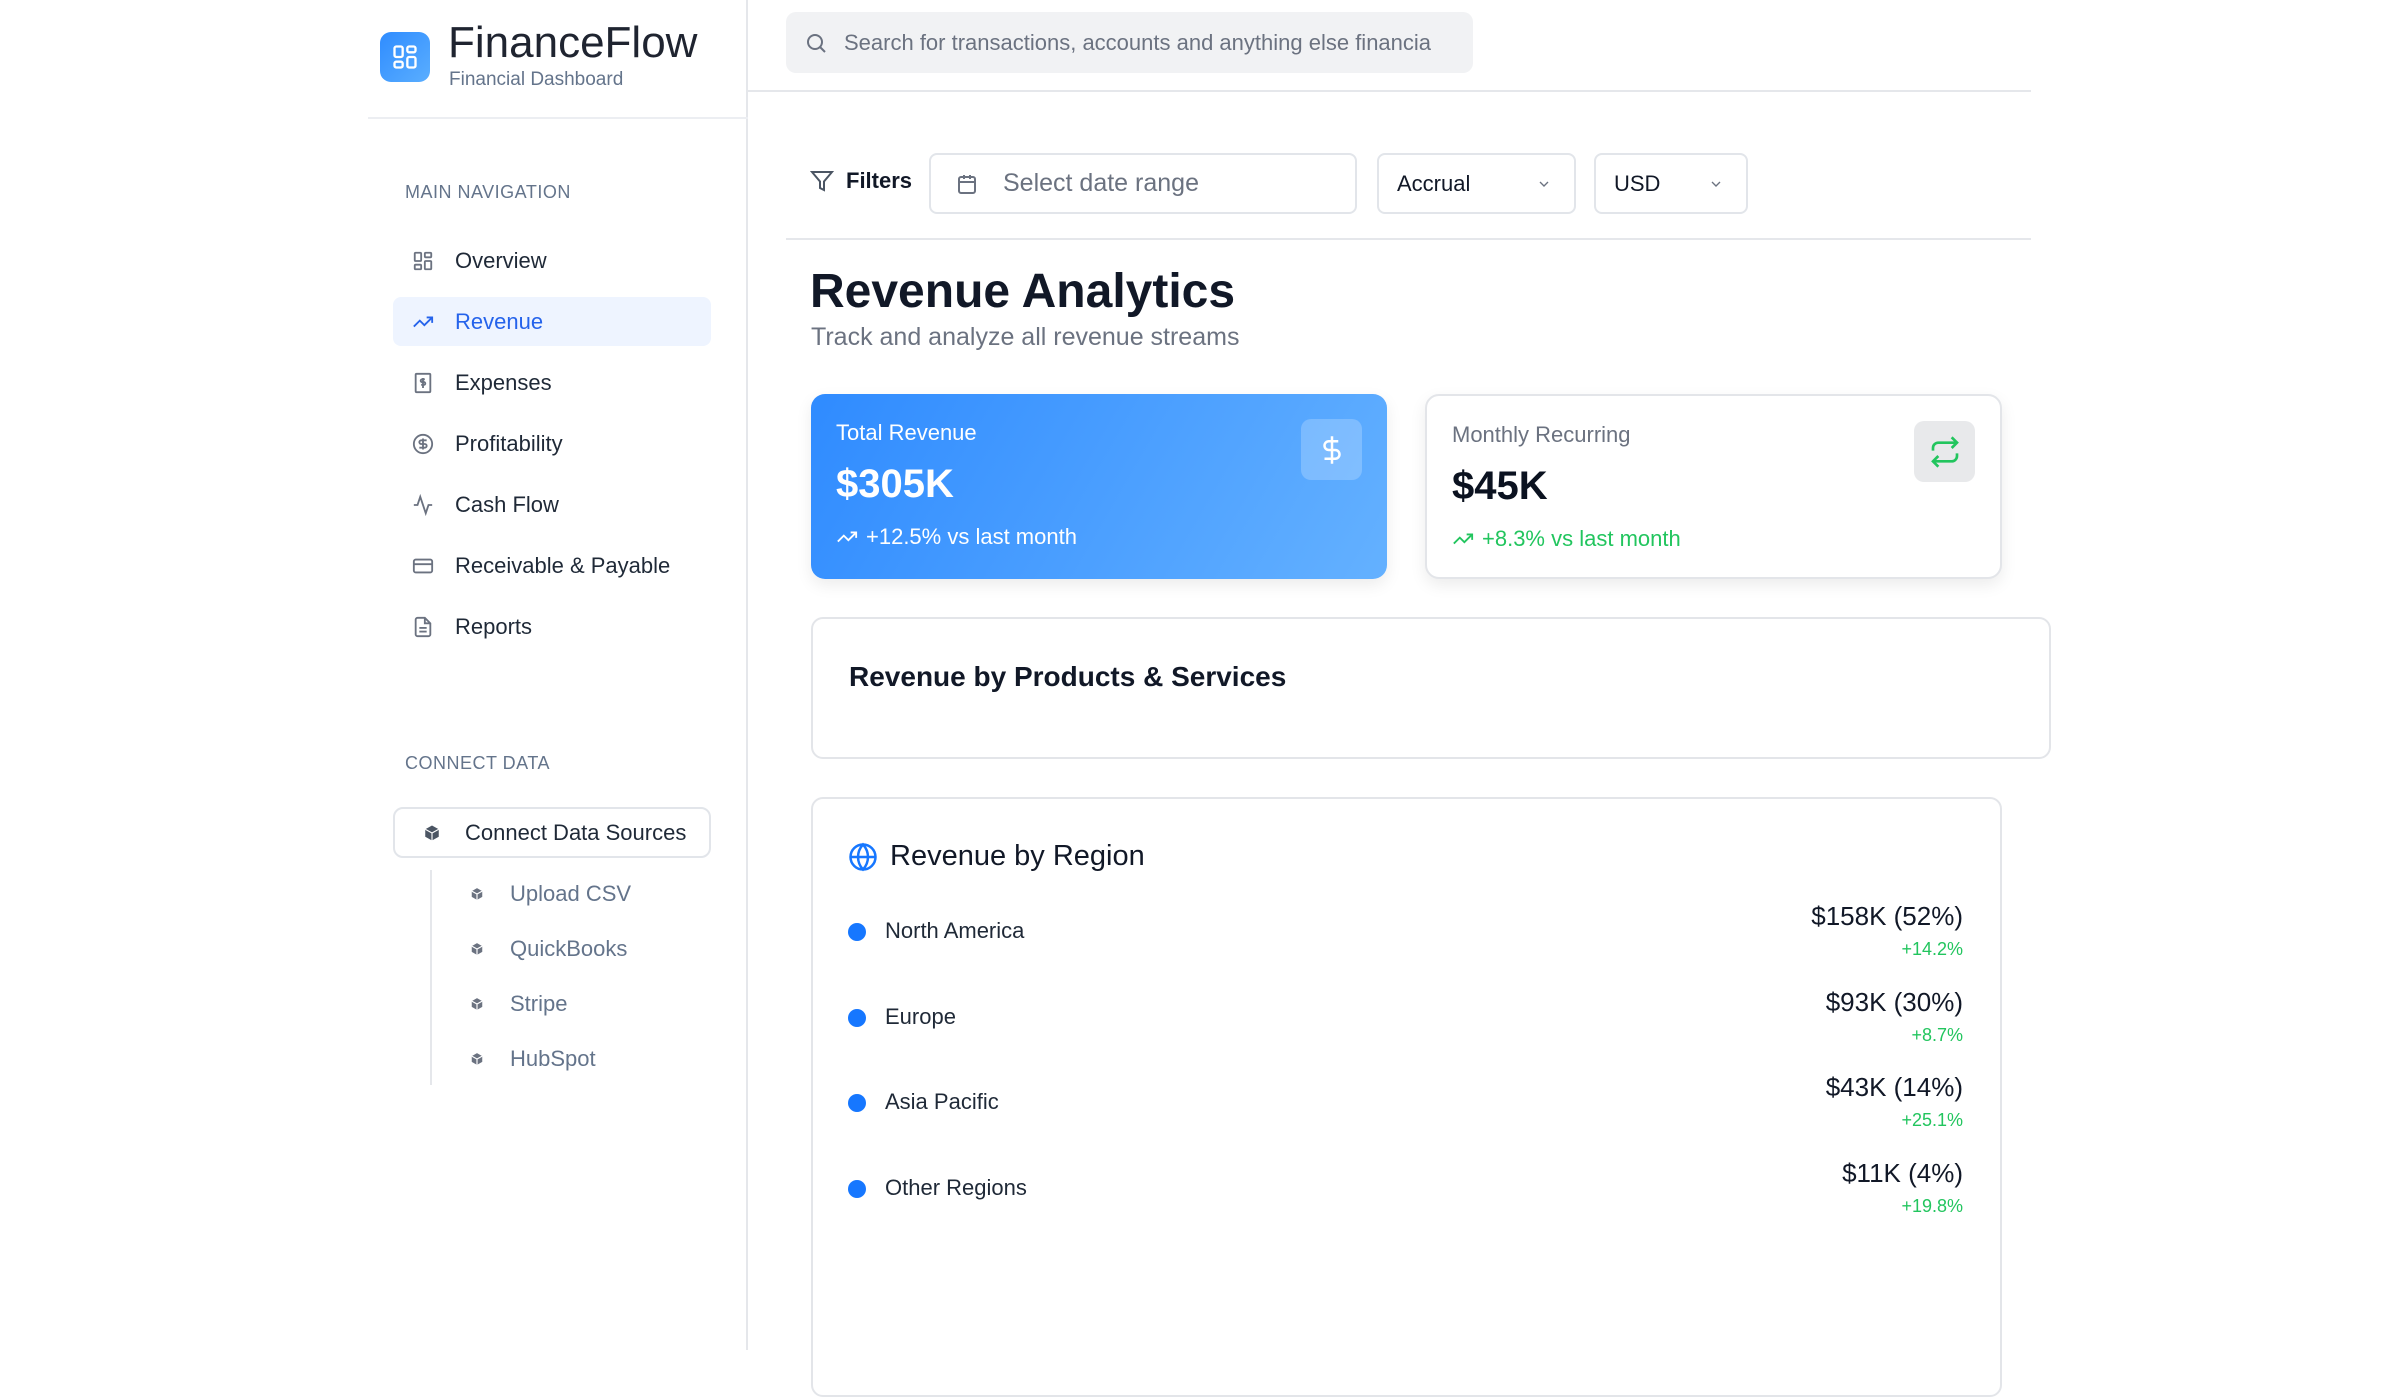 This screenshot has width=2400, height=1397. What do you see at coordinates (1331, 449) in the screenshot?
I see `dollar-icon` at bounding box center [1331, 449].